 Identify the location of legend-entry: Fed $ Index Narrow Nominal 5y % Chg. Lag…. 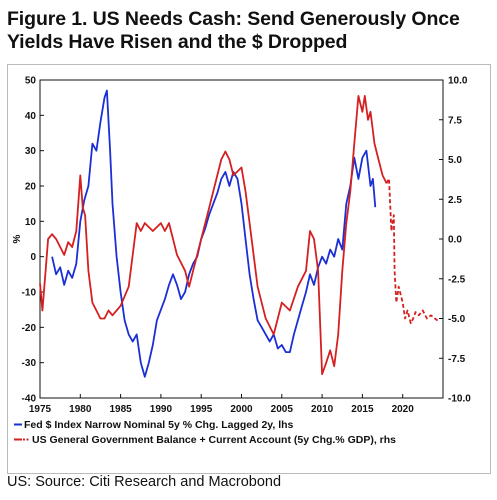
(159, 425).